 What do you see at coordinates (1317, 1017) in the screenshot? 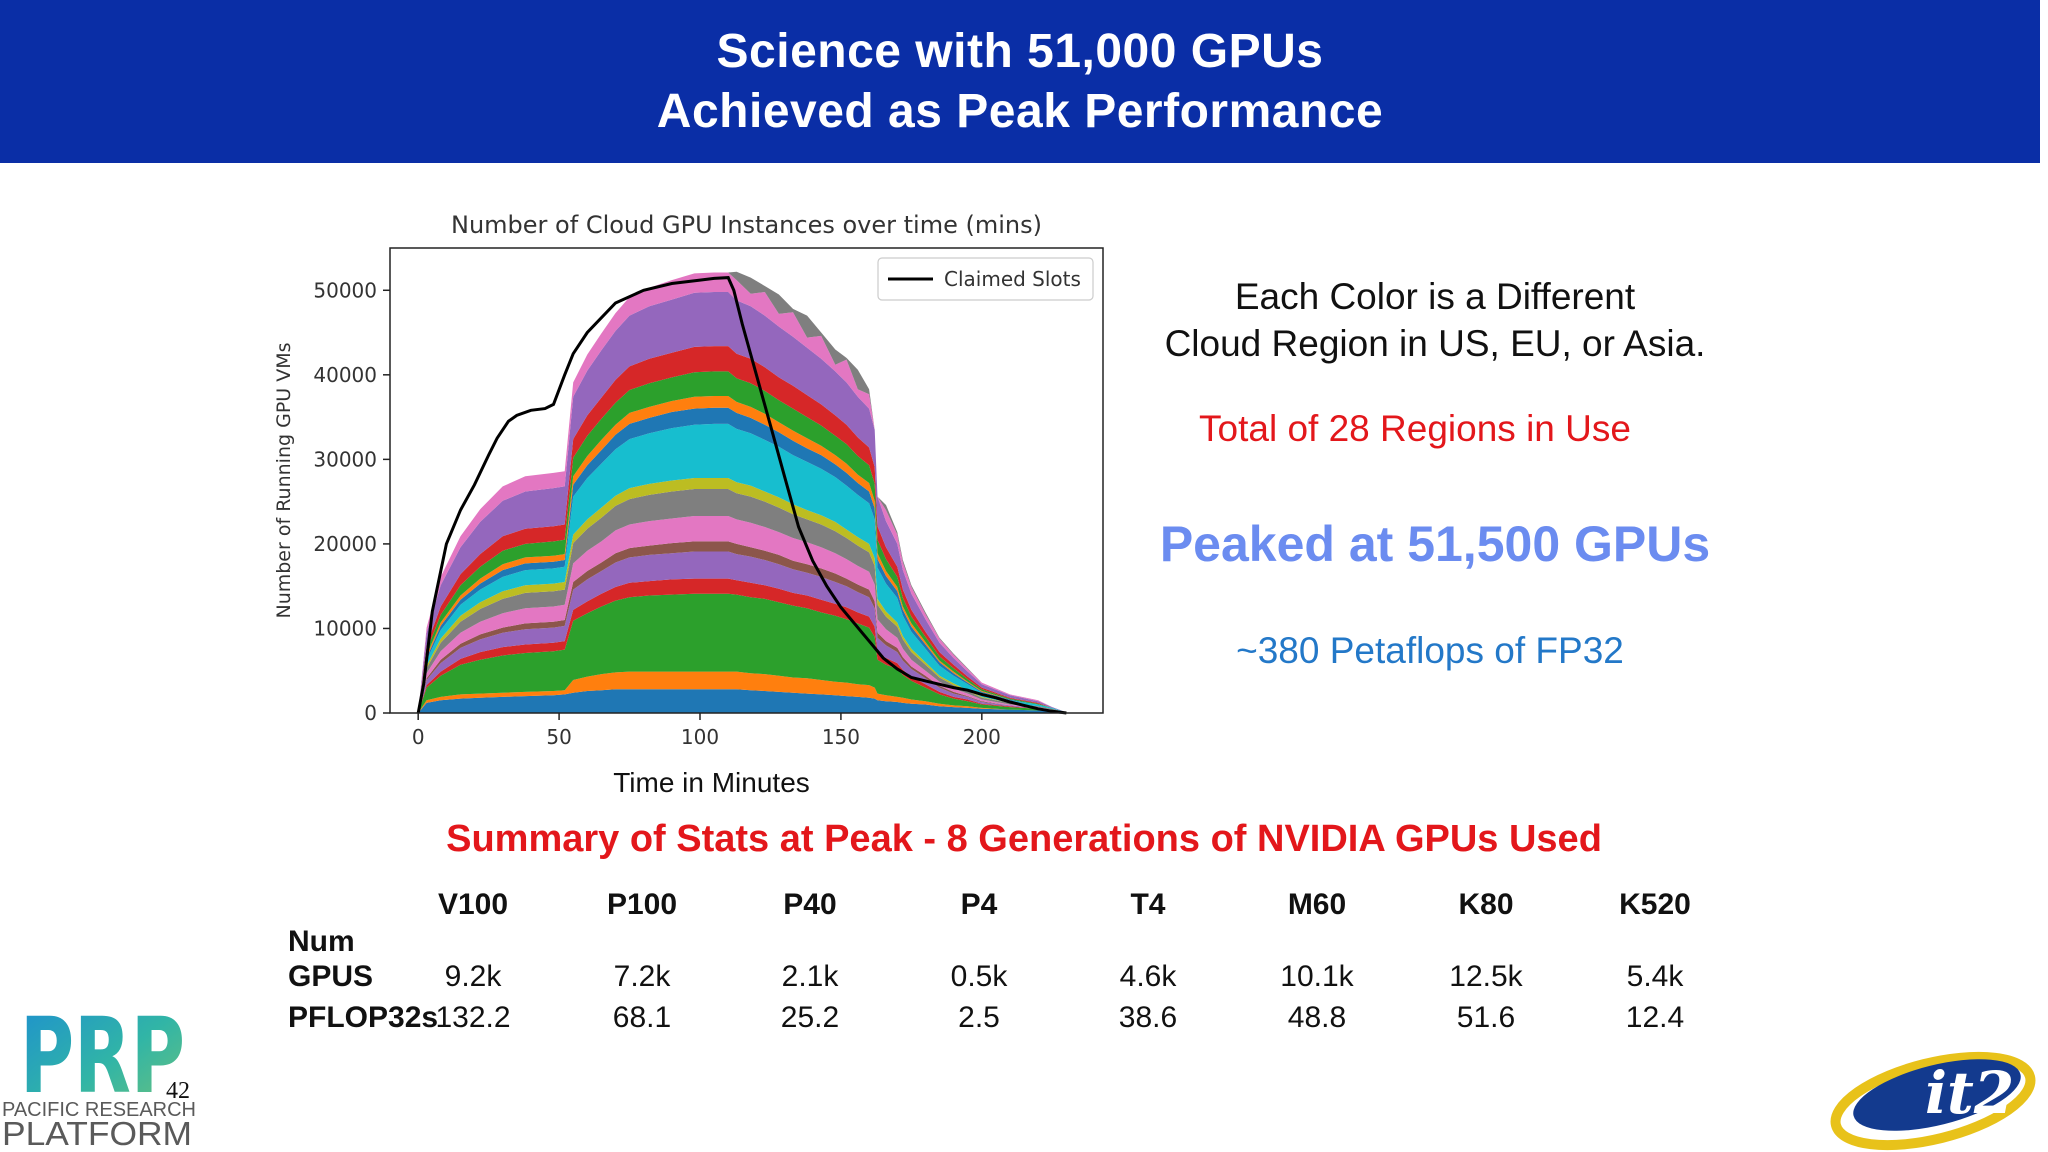
I see `pflop32s-cell: 48.8` at bounding box center [1317, 1017].